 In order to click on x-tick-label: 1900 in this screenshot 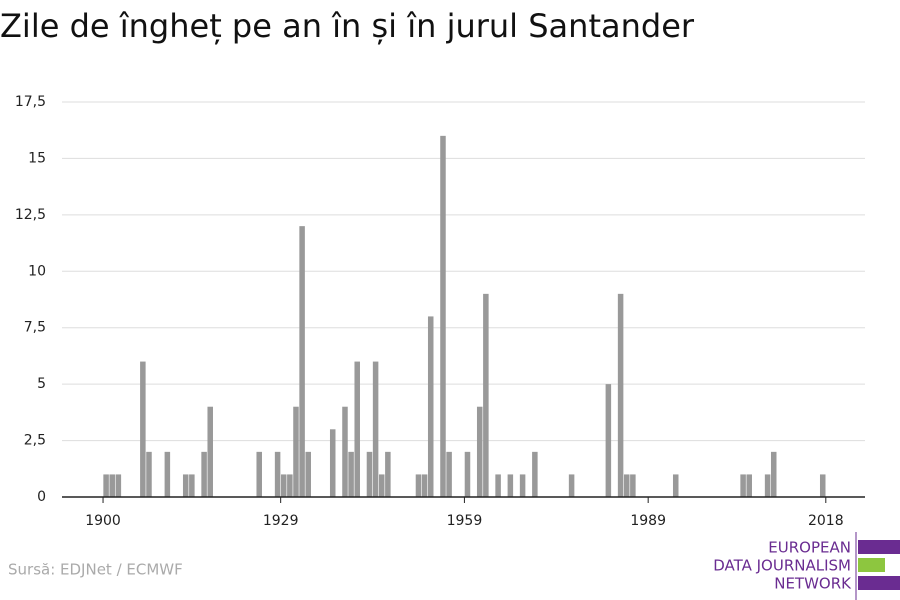, I will do `click(103, 521)`.